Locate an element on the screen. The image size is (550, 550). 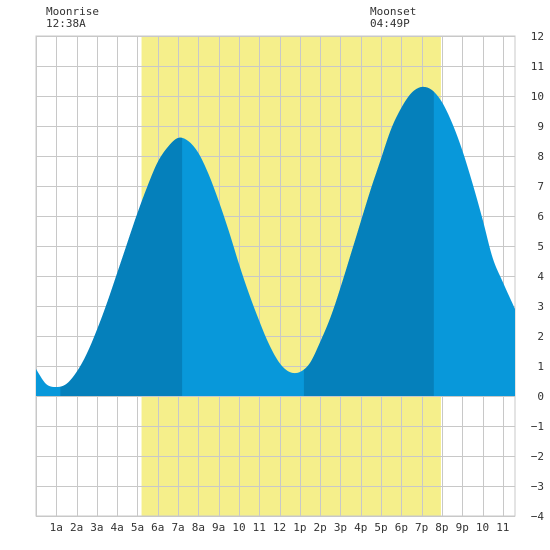
y-tick-label: 0 is located at coordinates (540, 396).